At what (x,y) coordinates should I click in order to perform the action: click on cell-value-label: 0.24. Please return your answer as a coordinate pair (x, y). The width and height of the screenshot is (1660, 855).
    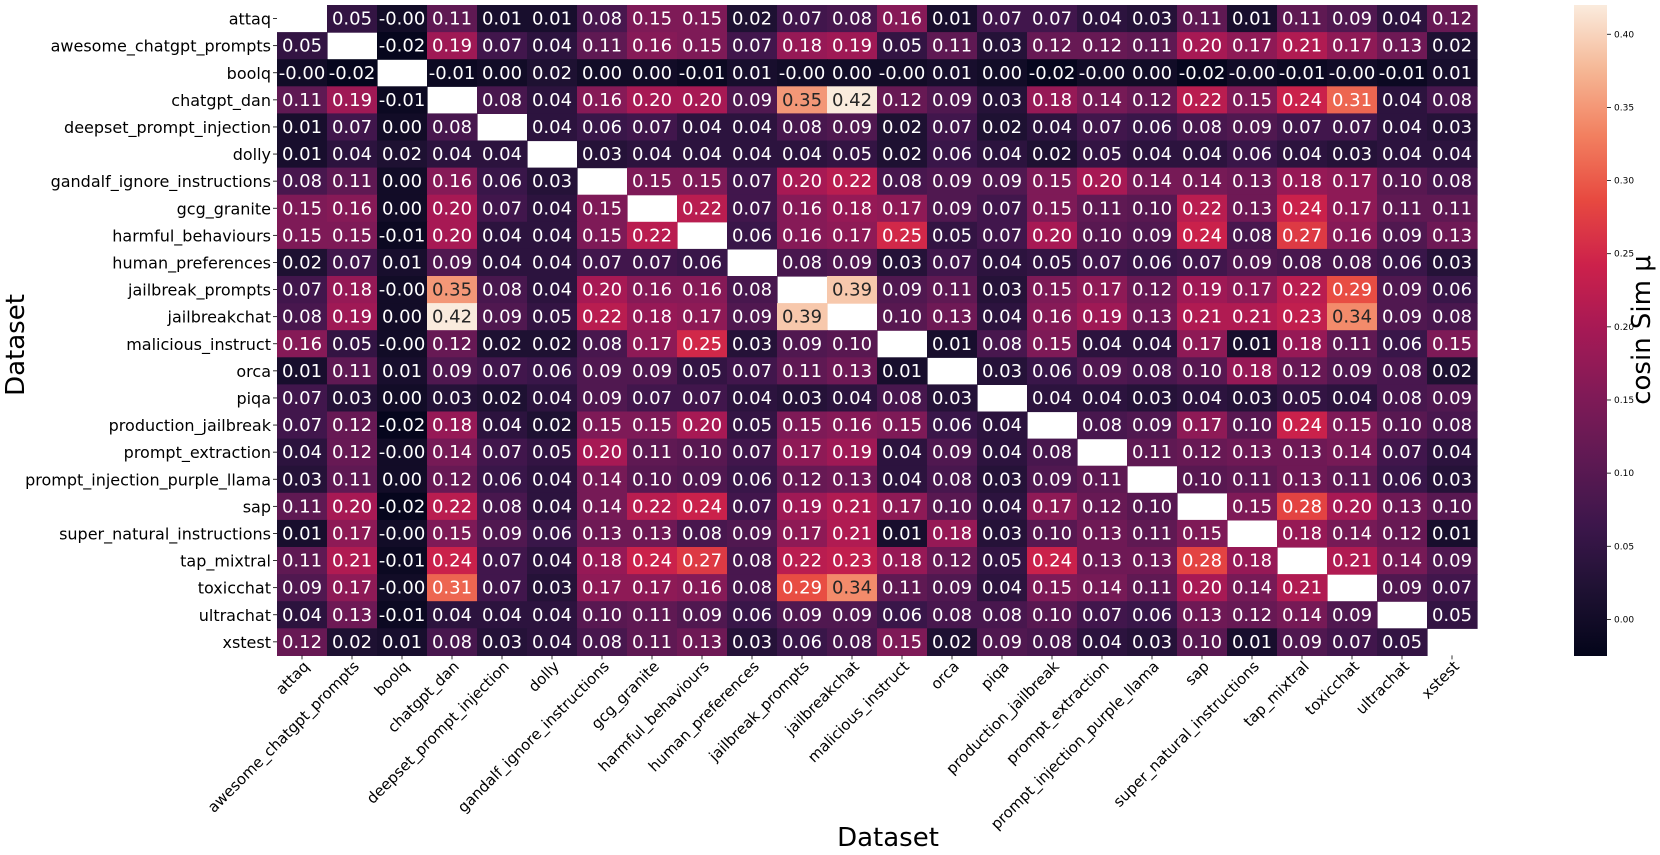
    Looking at the image, I should click on (652, 561).